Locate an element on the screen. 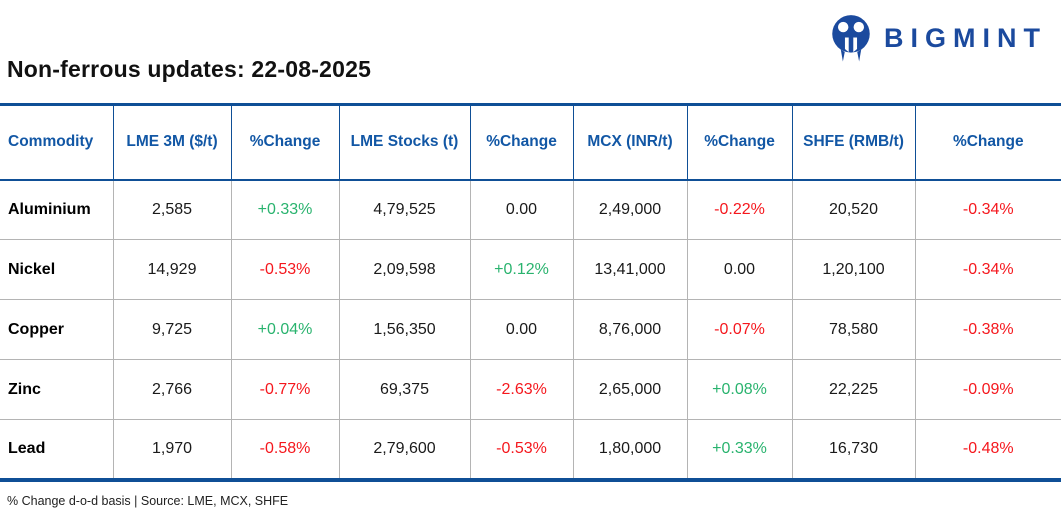  change-cell: -0.58% is located at coordinates (284, 450).